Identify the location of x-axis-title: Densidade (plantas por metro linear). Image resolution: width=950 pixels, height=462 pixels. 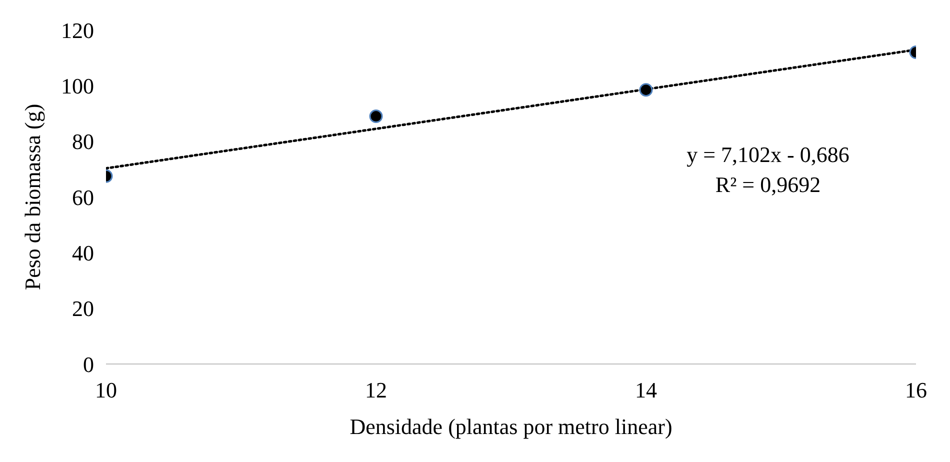
(511, 426).